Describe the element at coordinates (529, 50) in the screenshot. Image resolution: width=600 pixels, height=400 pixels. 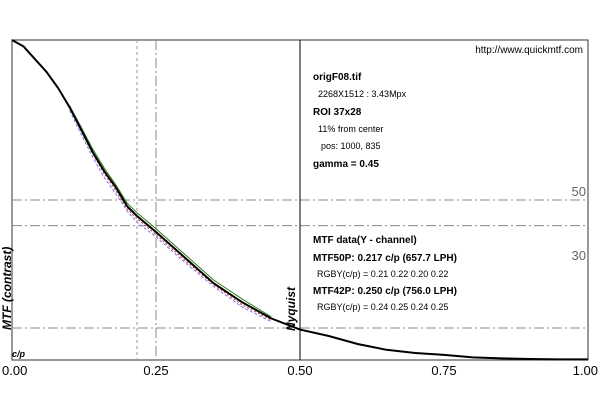
I see `url-label: http://www.quickmtf.com` at that location.